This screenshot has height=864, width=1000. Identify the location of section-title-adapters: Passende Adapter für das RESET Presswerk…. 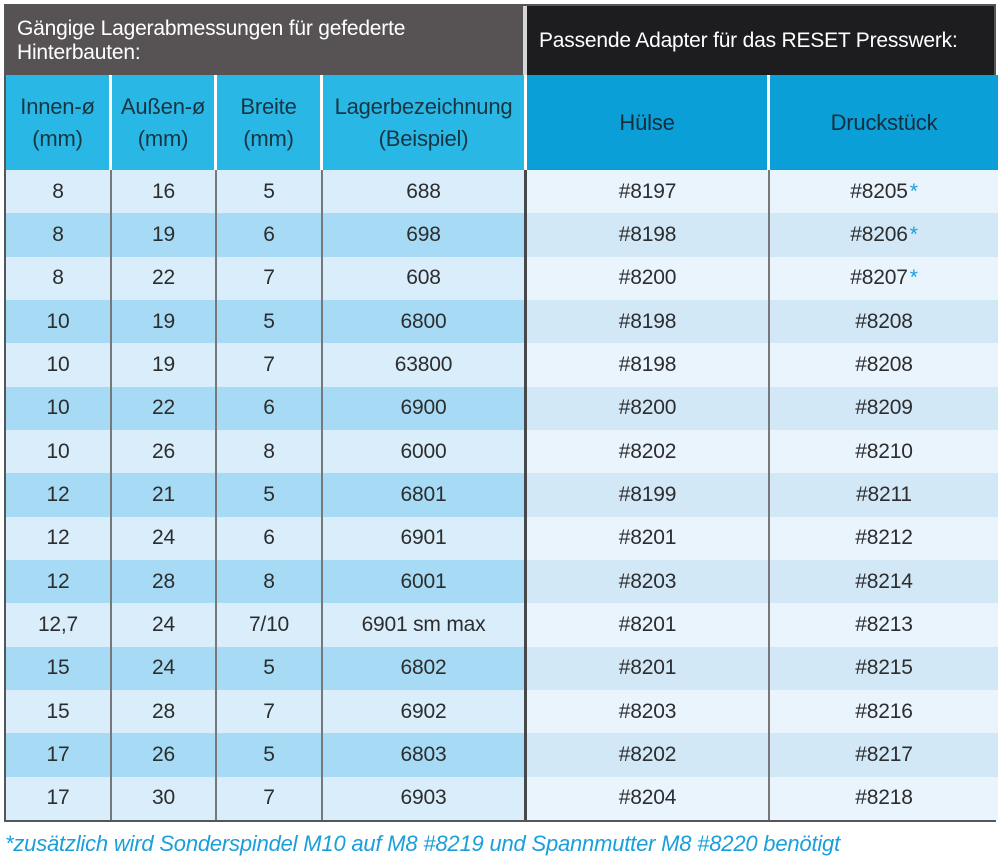
(760, 40).